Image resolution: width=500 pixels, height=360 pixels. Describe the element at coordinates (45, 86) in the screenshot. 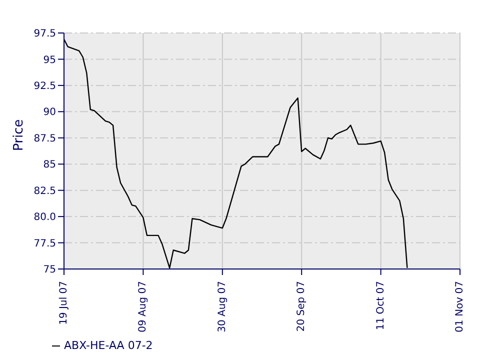

I see `y-tick-label: 92.5` at that location.